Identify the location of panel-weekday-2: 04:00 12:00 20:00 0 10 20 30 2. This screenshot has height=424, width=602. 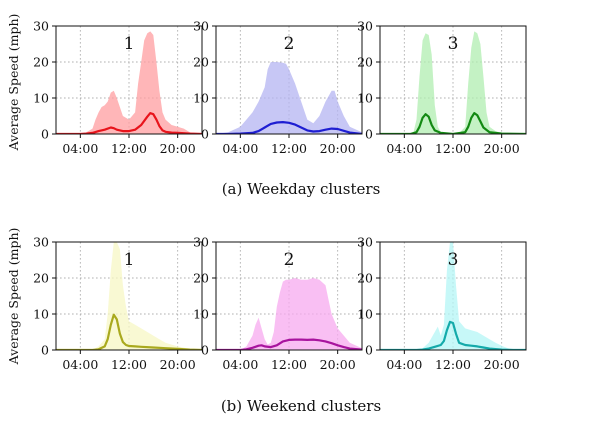
(278, 87).